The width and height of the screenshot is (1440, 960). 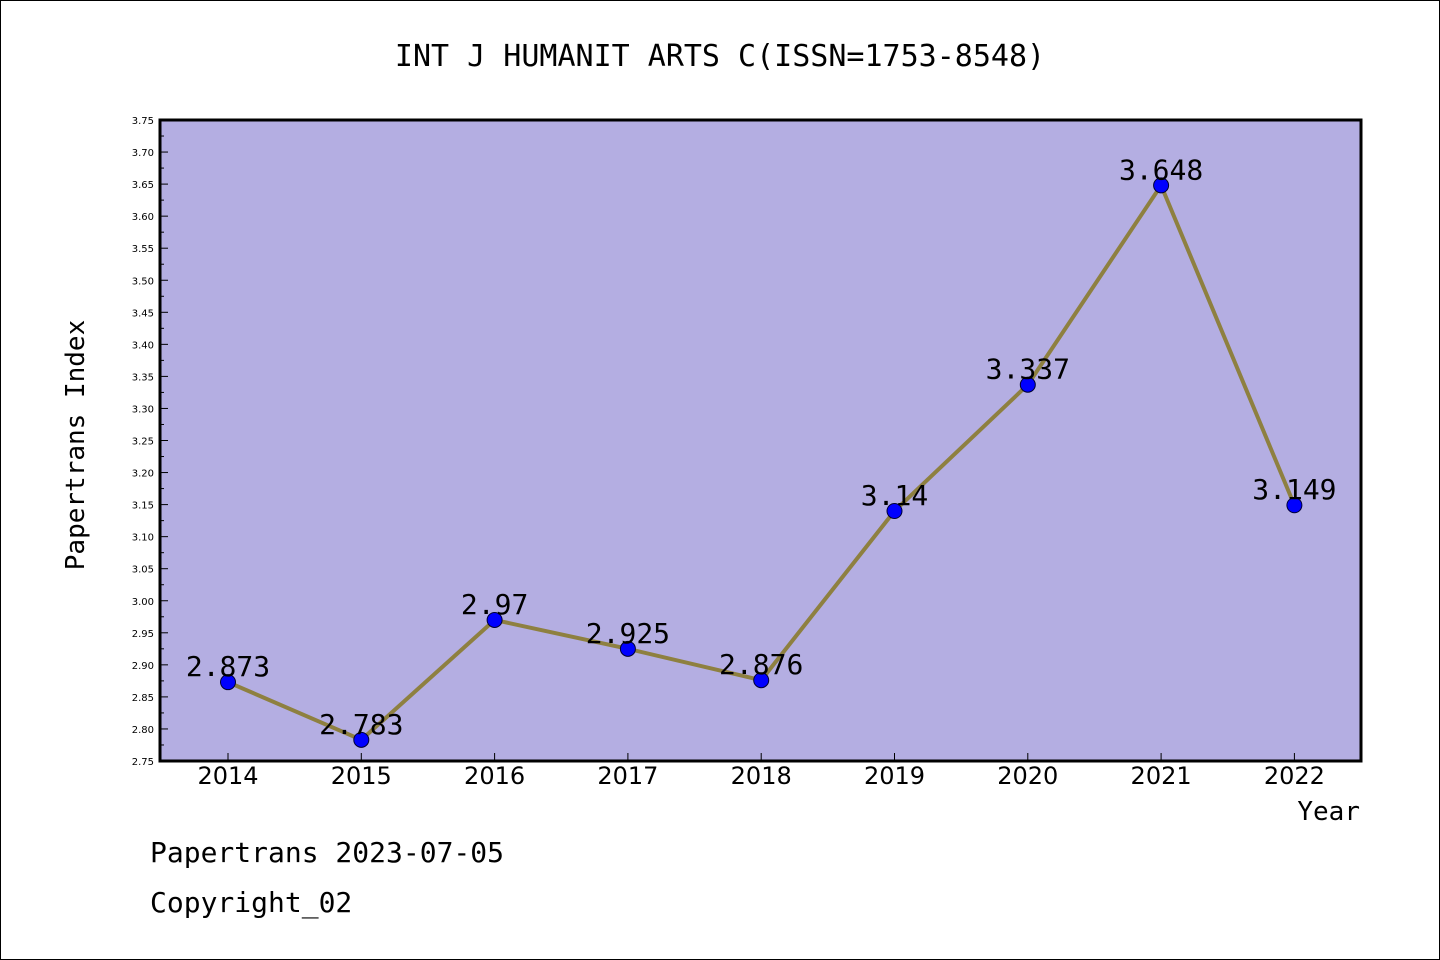 I want to click on data-label: 3.337, so click(x=1028, y=369).